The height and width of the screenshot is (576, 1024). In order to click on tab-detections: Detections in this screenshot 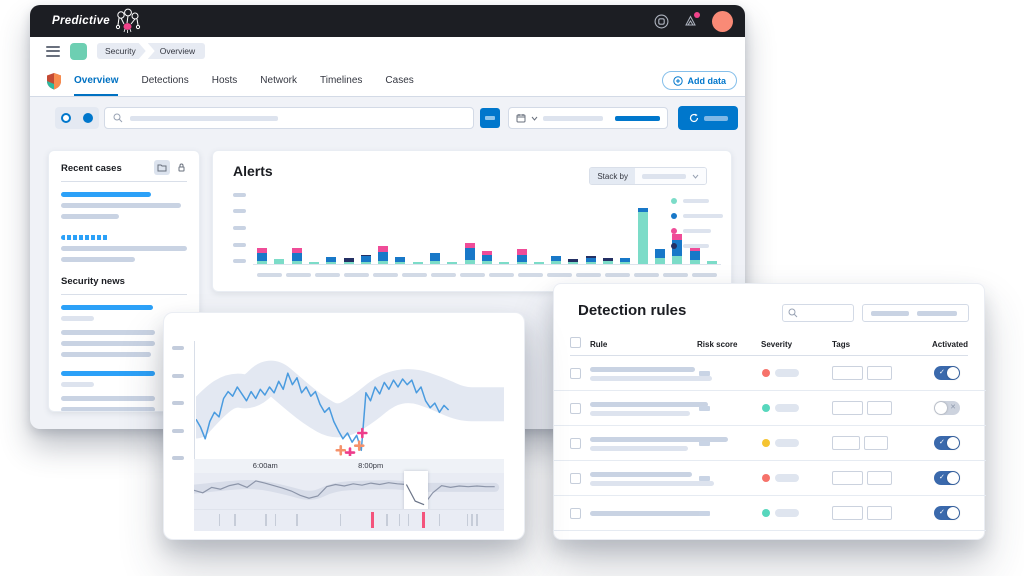, I will do `click(165, 80)`.